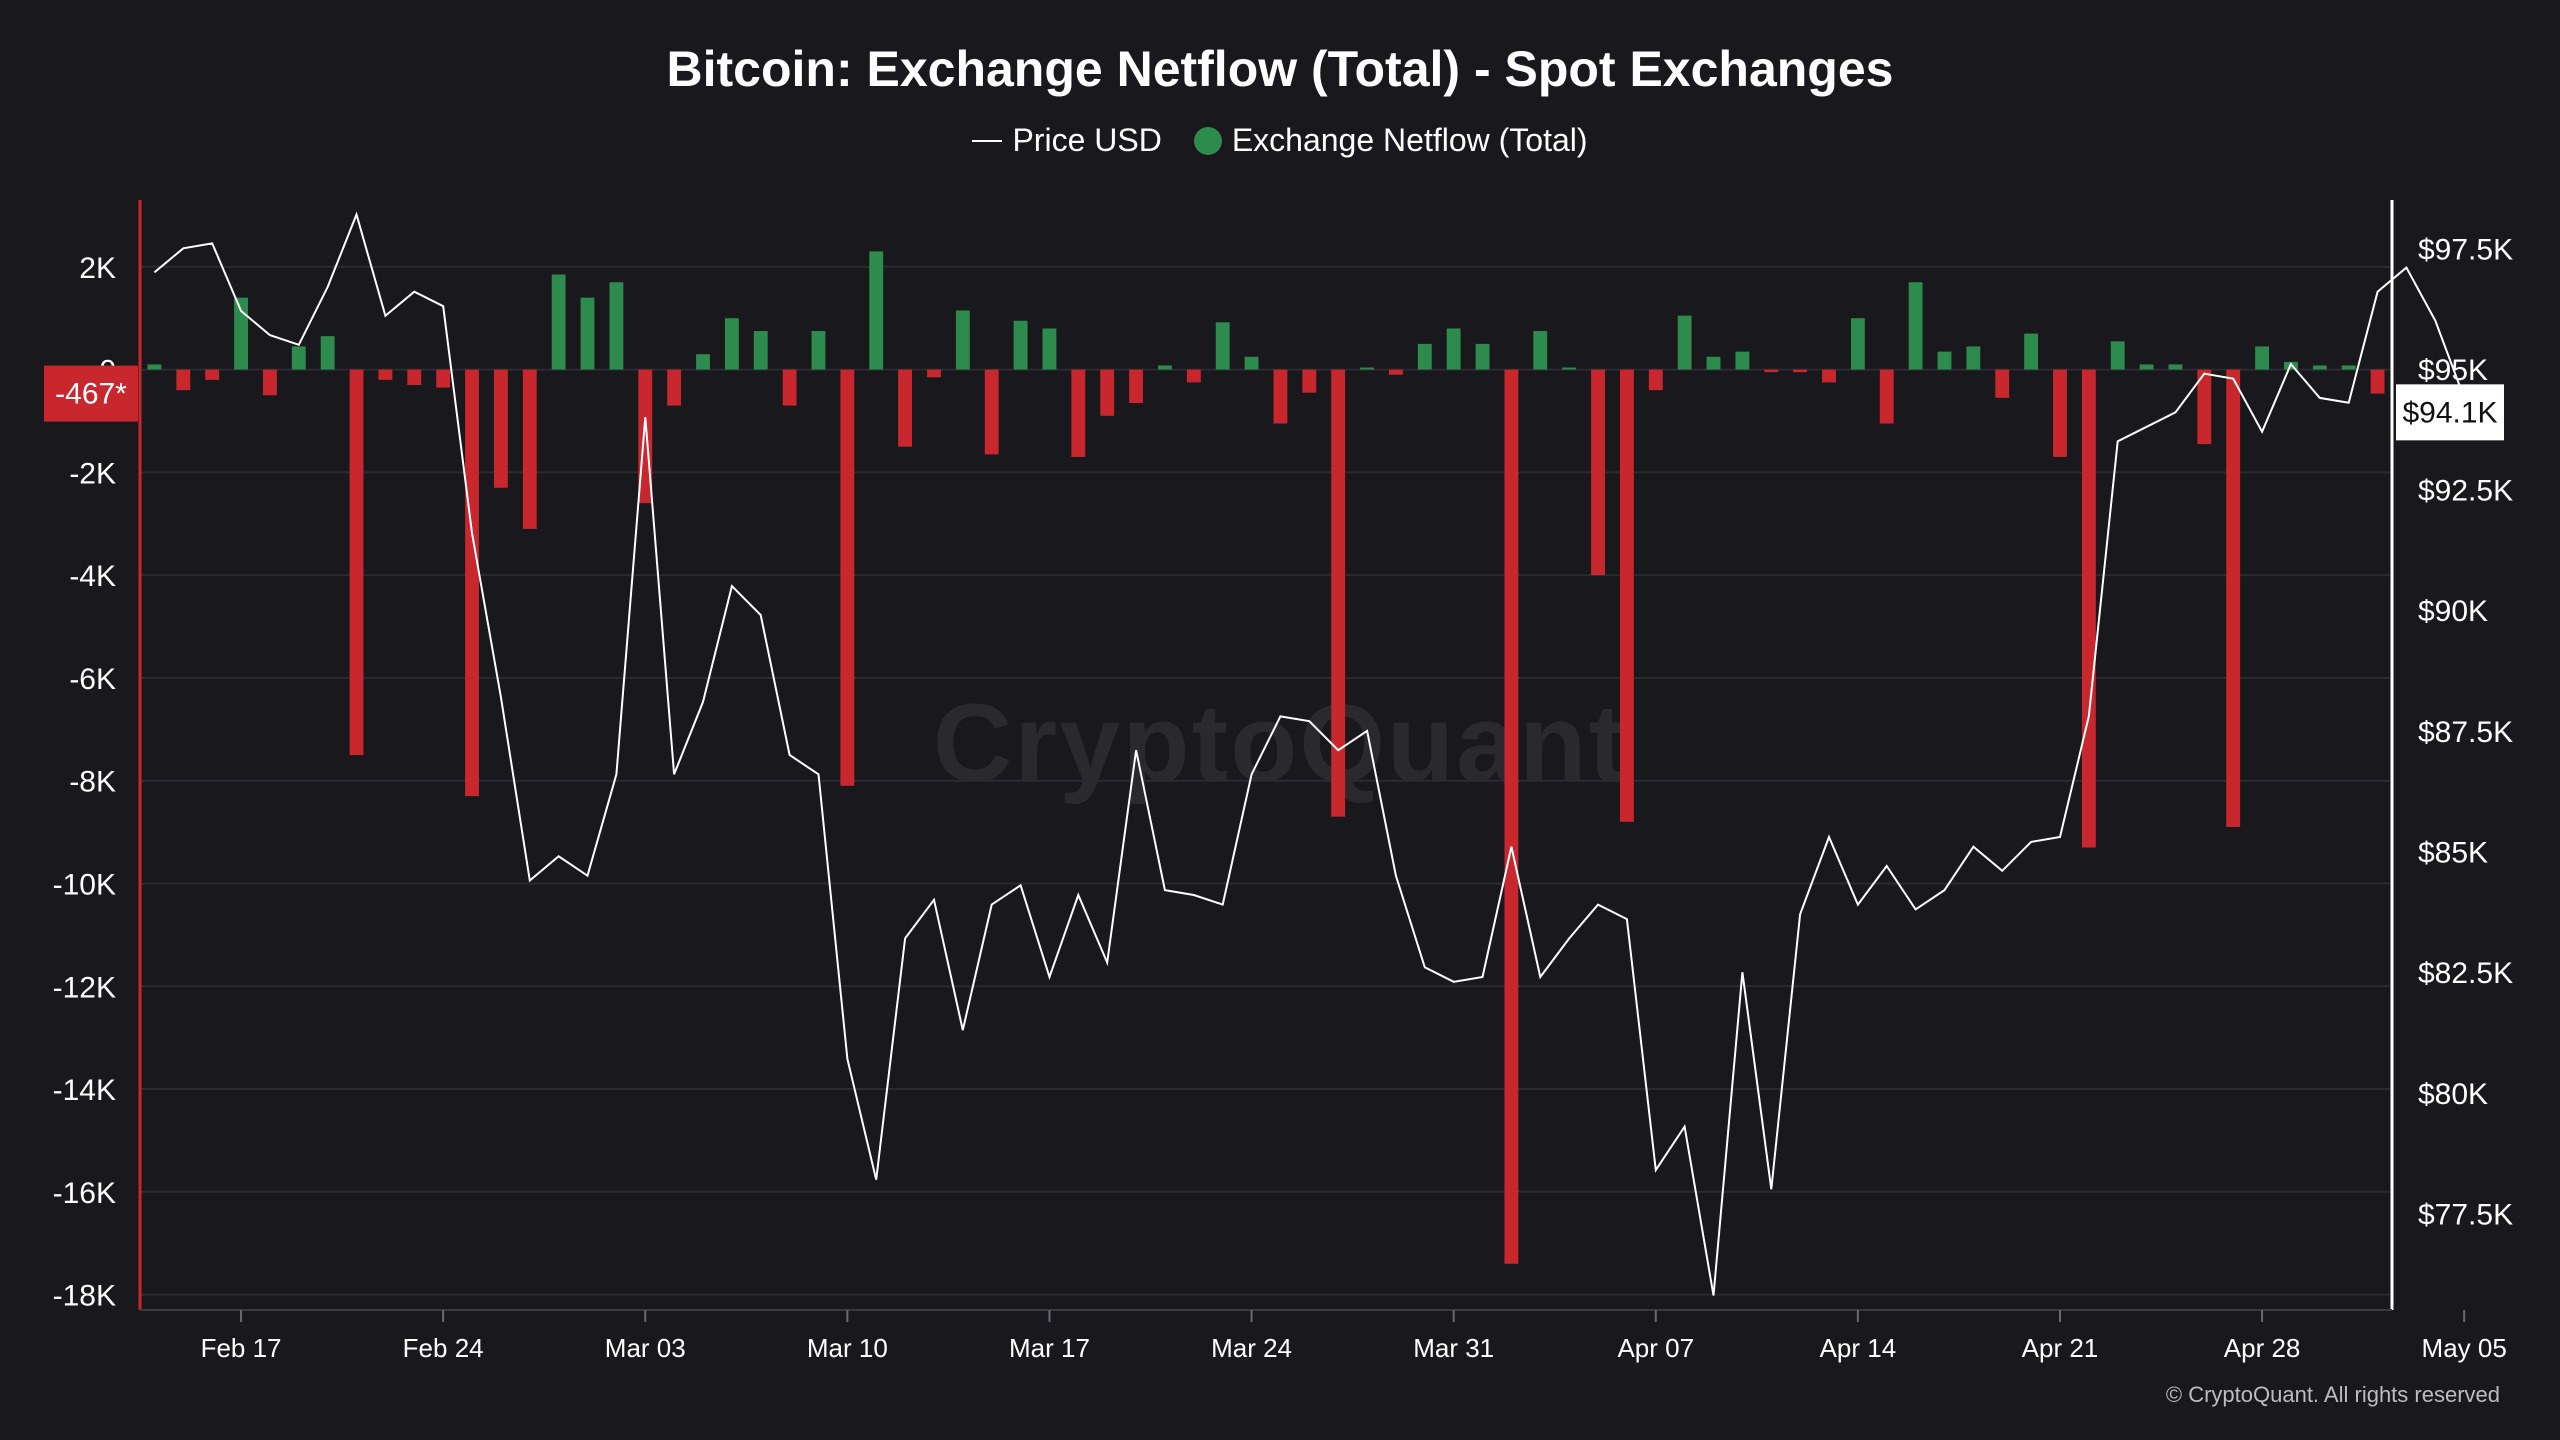 The height and width of the screenshot is (1440, 2560). I want to click on x-tick-label: Mar 31, so click(1453, 1348).